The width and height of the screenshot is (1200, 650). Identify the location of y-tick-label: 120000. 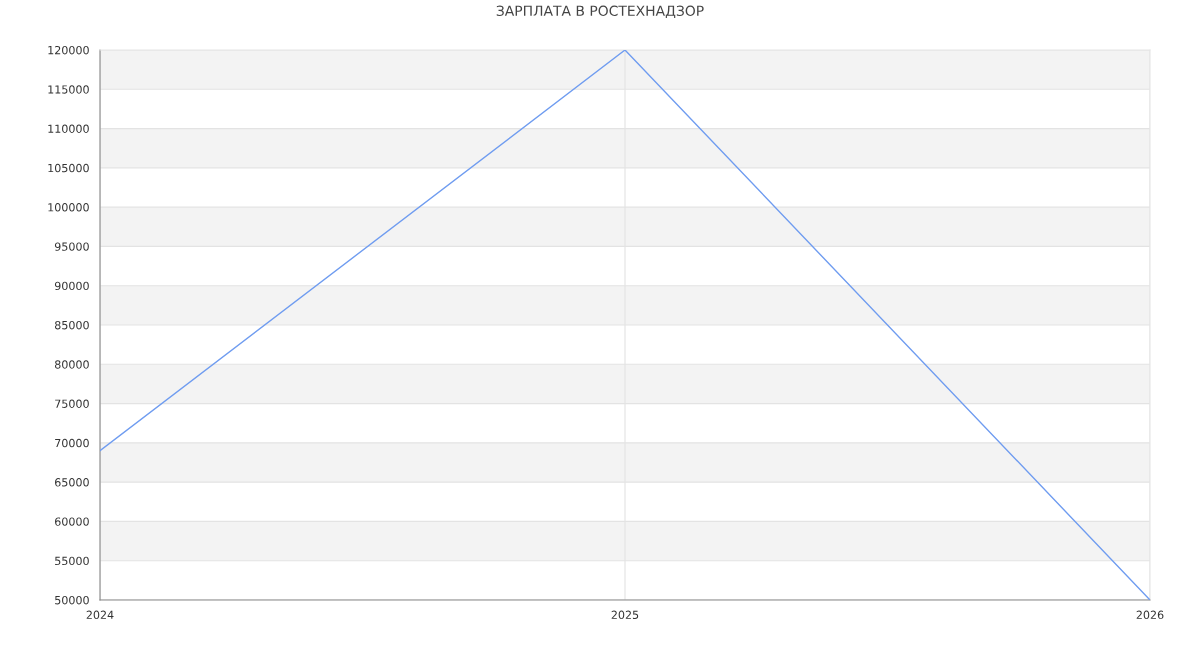
(68, 50).